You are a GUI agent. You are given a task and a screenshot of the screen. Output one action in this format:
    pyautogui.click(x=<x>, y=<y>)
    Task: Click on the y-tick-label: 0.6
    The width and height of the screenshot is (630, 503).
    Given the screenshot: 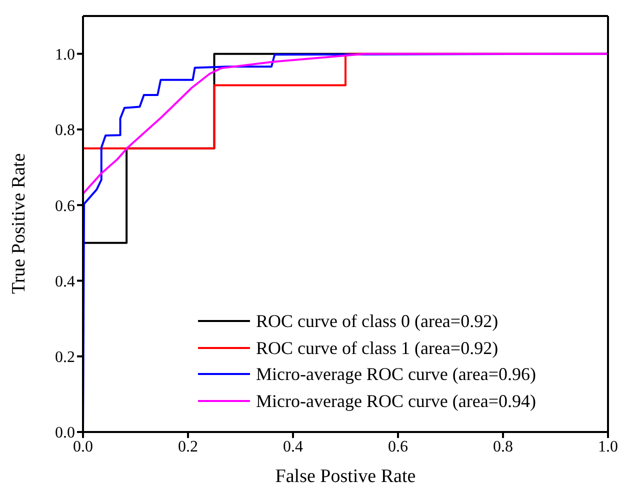 What is the action you would take?
    pyautogui.click(x=65, y=206)
    